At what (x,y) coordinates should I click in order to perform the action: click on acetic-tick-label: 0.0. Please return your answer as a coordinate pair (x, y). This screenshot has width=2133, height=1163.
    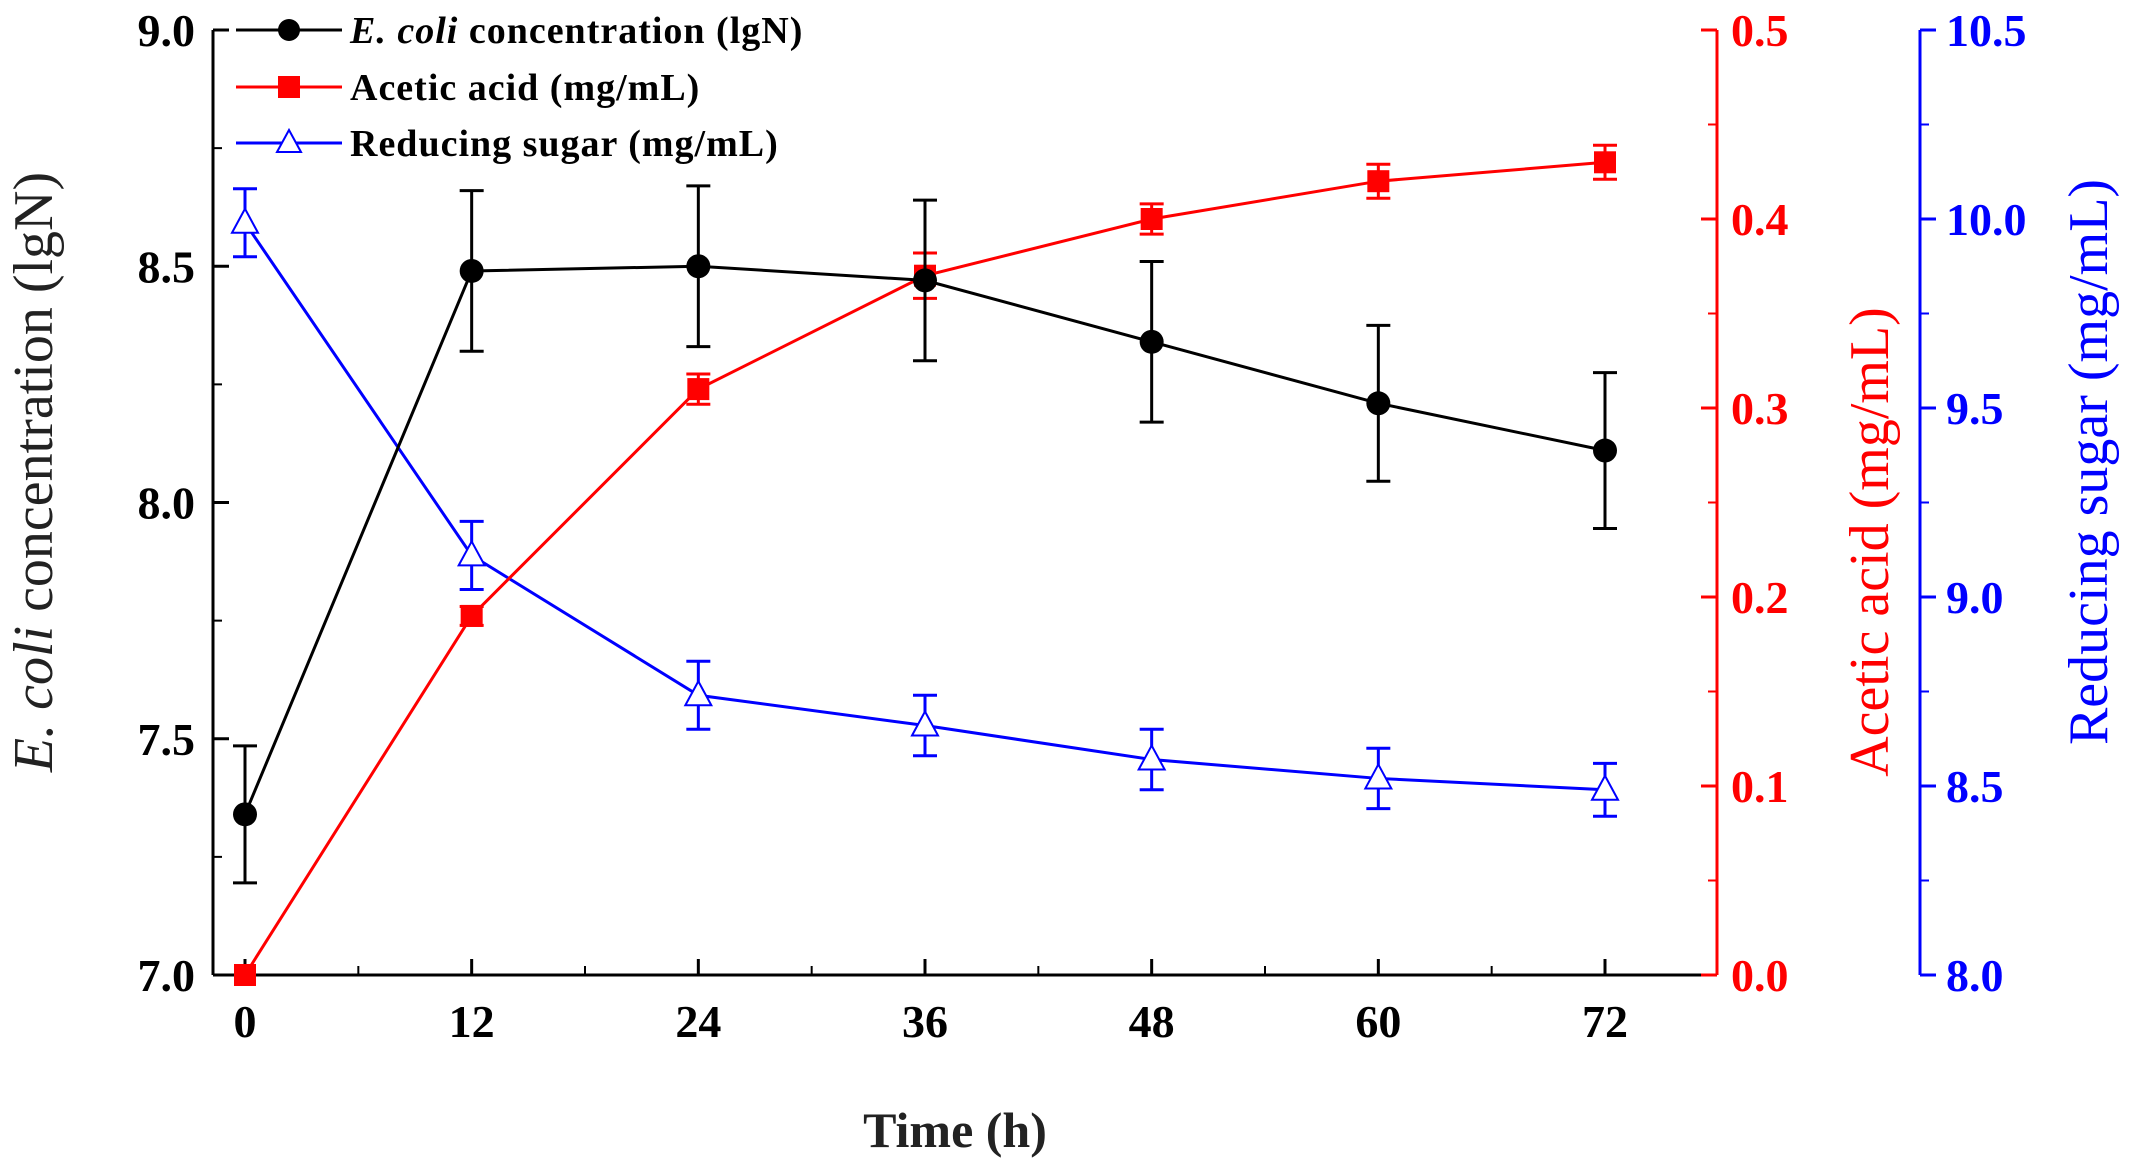
    Looking at the image, I should click on (1760, 975).